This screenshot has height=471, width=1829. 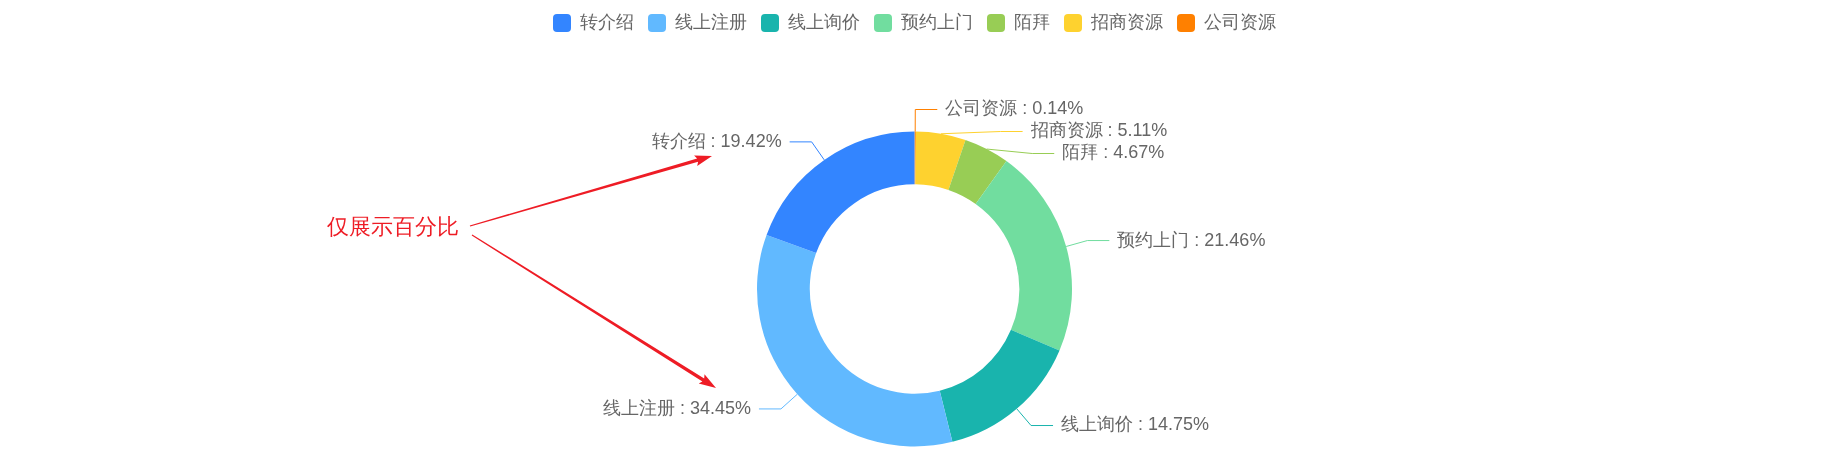 What do you see at coordinates (937, 21) in the screenshot?
I see `legend-label: 预约上门` at bounding box center [937, 21].